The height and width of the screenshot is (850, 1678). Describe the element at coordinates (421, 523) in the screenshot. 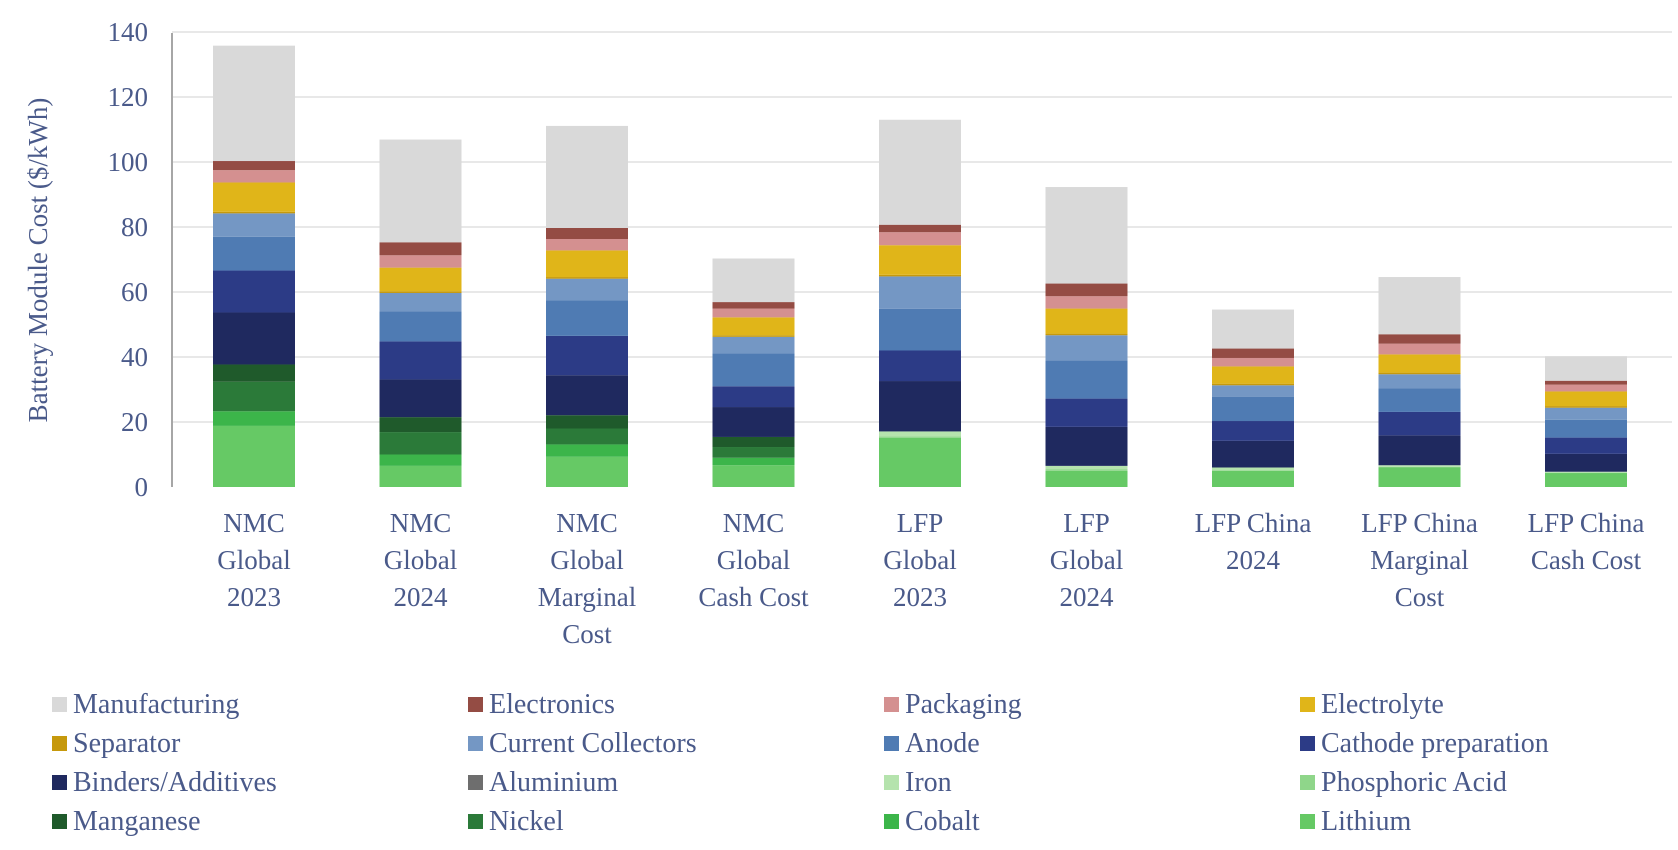

I see `x-tick-label-line: NMC` at that location.